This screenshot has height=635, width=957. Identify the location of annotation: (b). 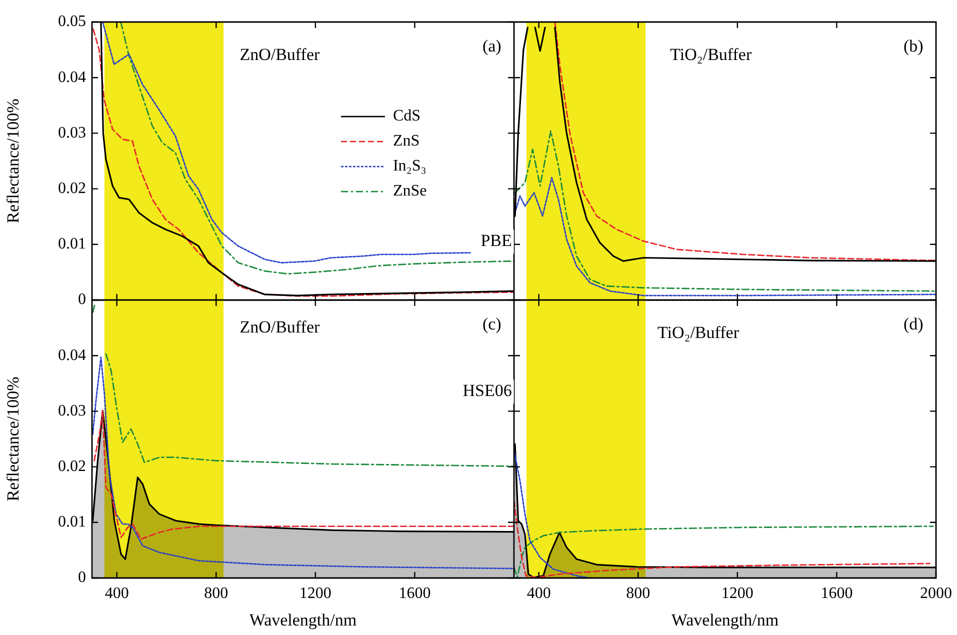
(914, 46).